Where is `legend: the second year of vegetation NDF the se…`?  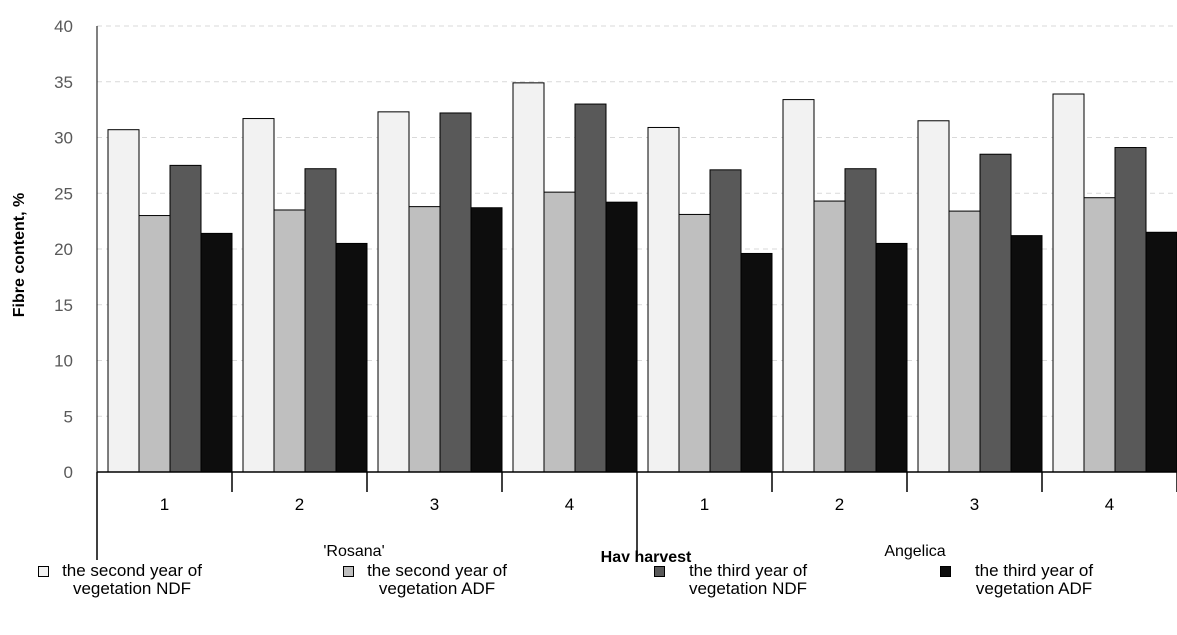
legend: the second year of vegetation NDF the se… is located at coordinates (588, 598).